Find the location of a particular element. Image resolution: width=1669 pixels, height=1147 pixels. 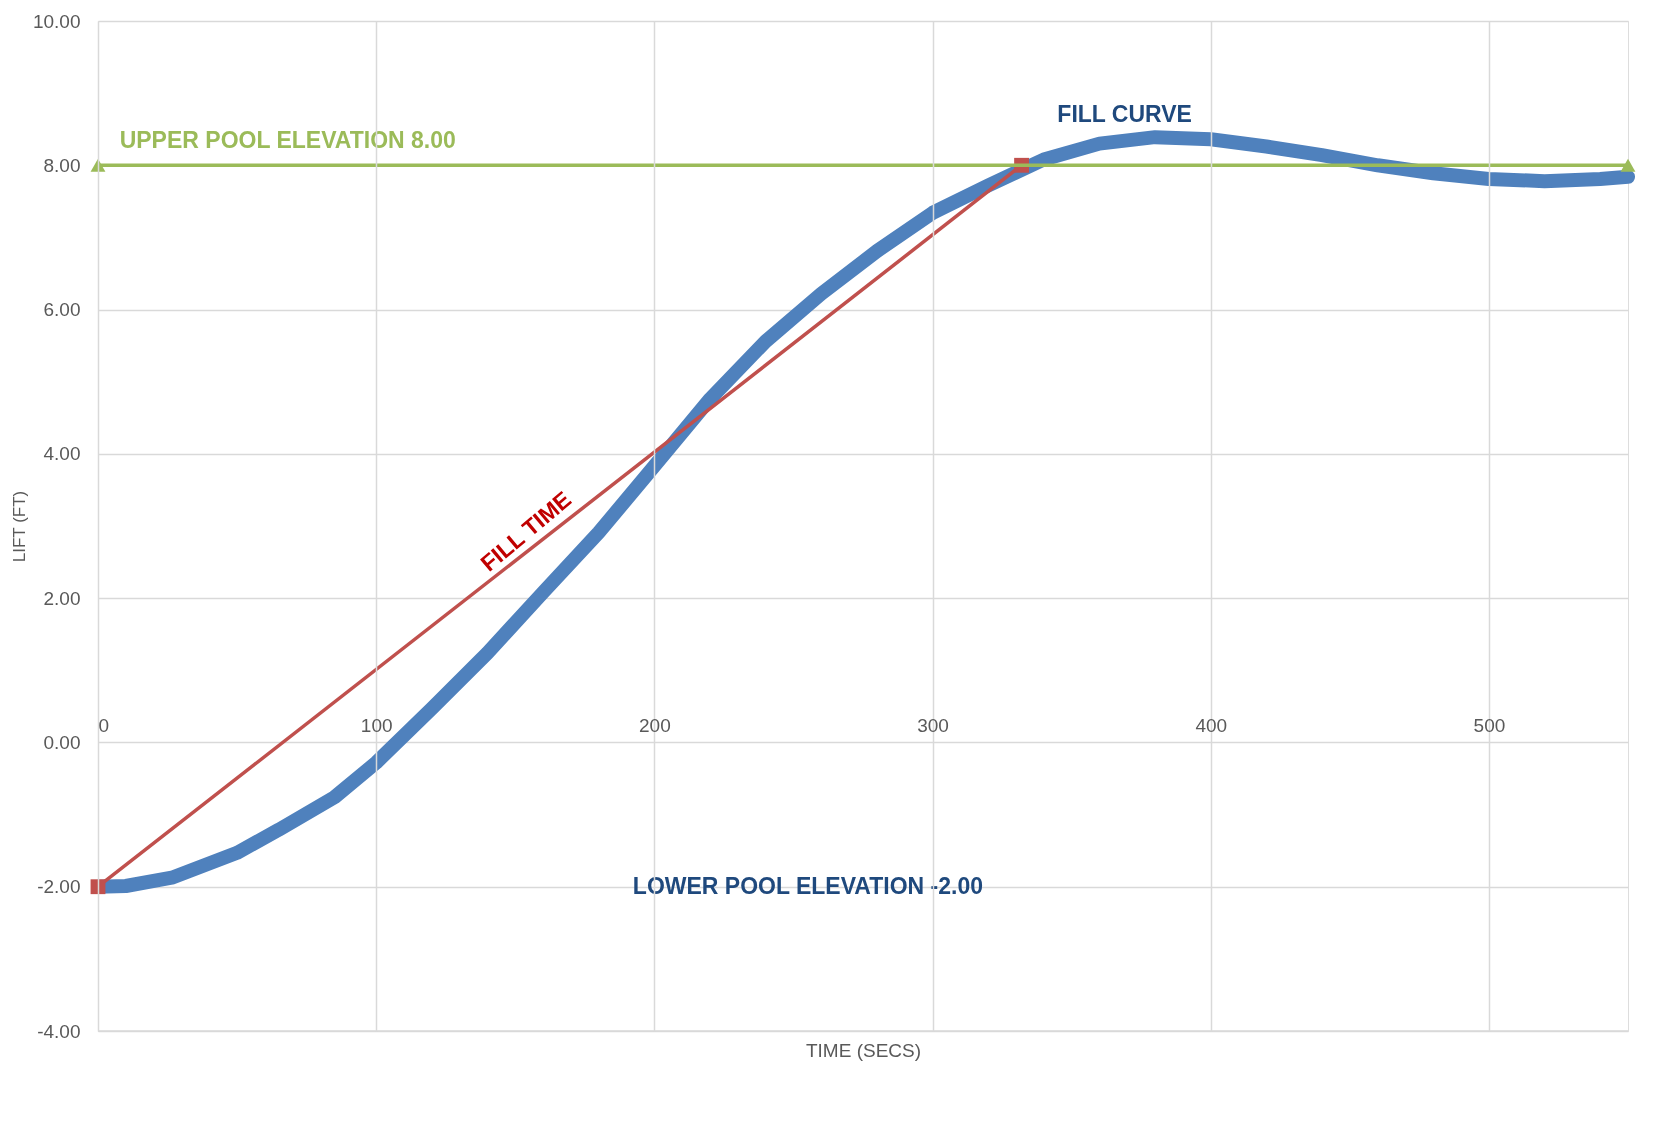

y-tick-label: 0.00 is located at coordinates (62, 742).